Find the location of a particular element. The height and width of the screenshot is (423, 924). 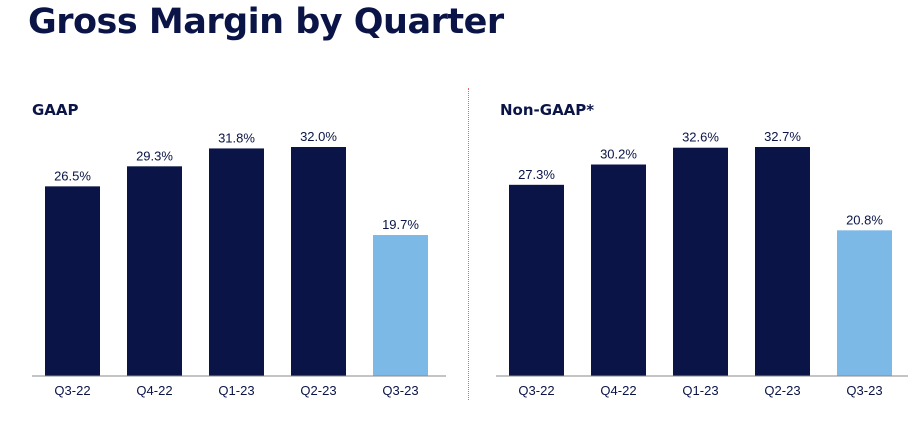

data-label: 26.5% is located at coordinates (72, 175).